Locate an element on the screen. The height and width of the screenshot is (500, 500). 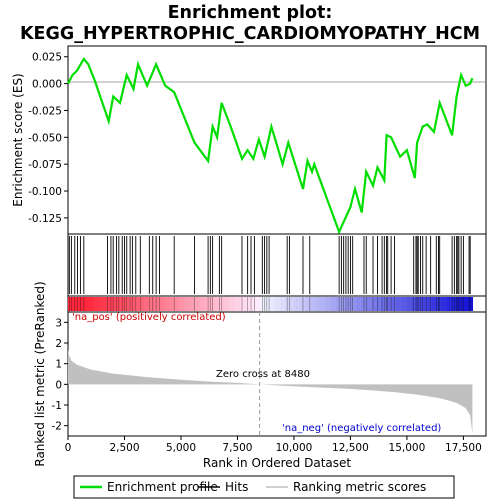
chart-title-line2: KEGG_HYPERTROPHIC_CARDIOMYOPATHY_HCM is located at coordinates (250, 34).